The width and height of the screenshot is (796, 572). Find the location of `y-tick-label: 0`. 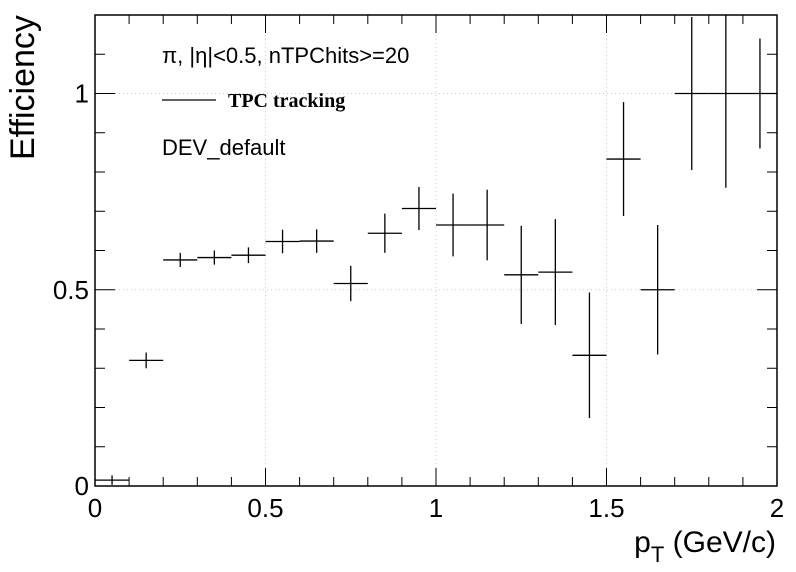

y-tick-label: 0 is located at coordinates (82, 486).